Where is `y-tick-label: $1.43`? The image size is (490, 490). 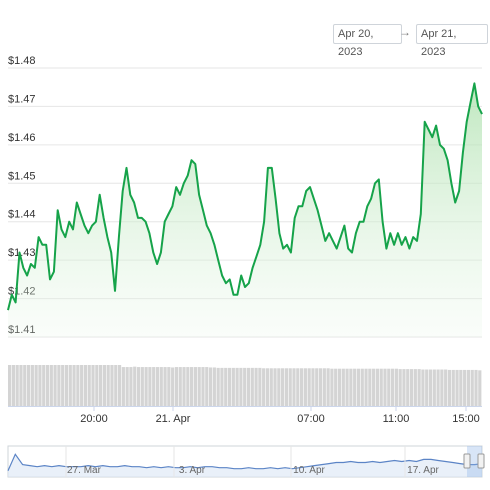
y-tick-label: $1.43 is located at coordinates (22, 253).